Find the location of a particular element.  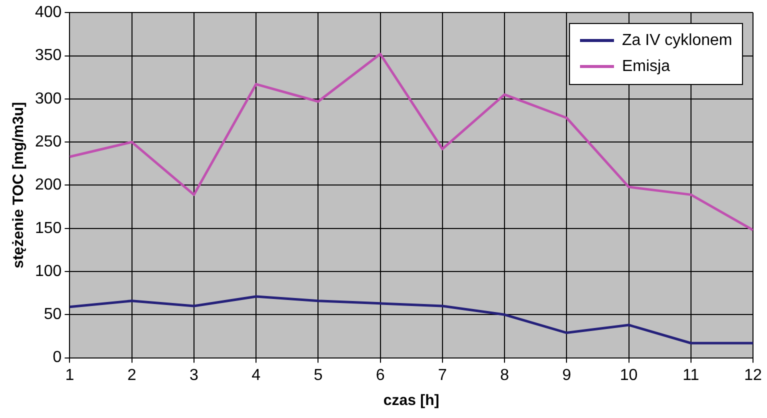

x-tick-label: 1 is located at coordinates (69, 375).